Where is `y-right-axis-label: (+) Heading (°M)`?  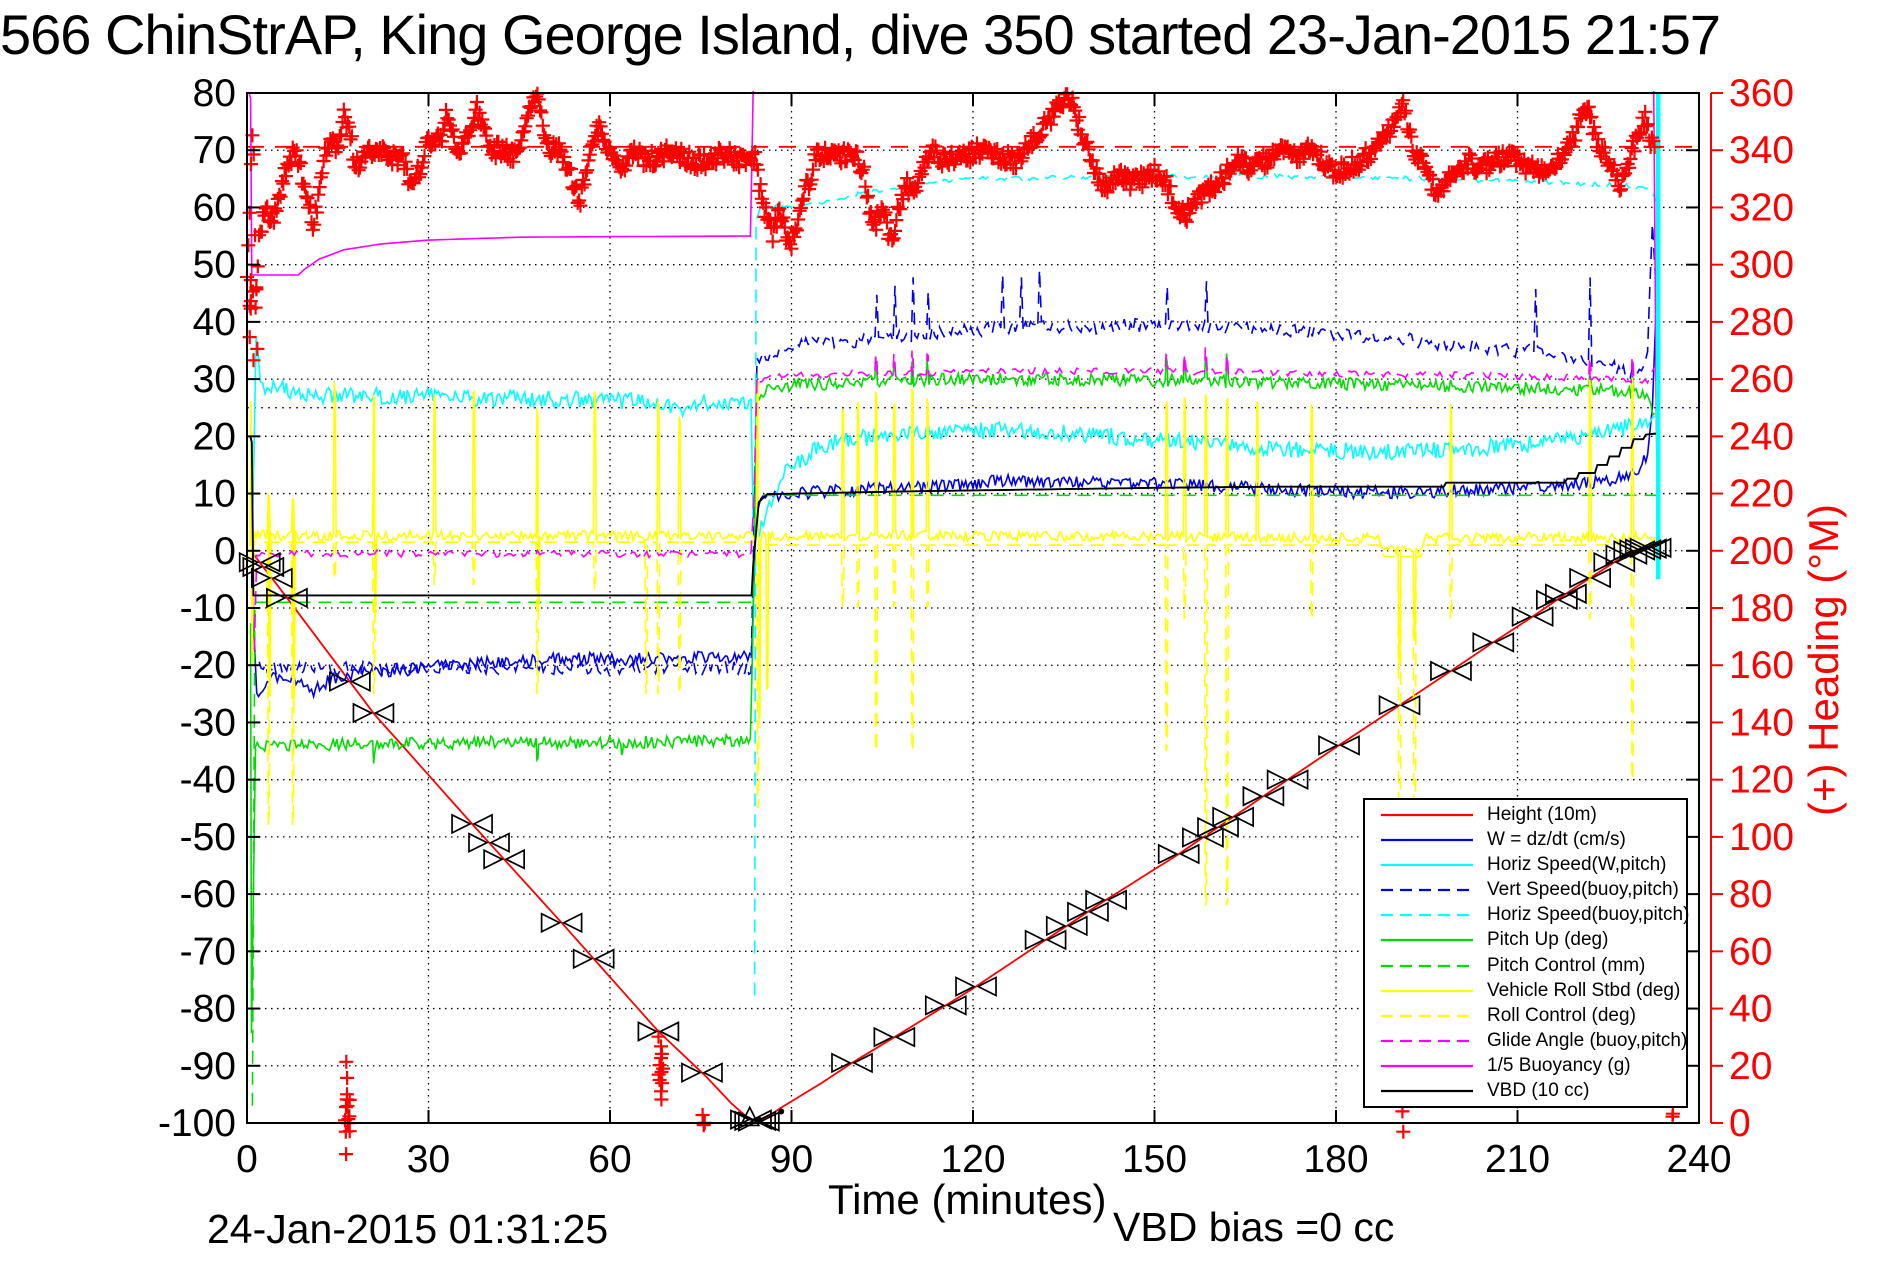
y-right-axis-label: (+) Heading (°M) is located at coordinates (1823, 660).